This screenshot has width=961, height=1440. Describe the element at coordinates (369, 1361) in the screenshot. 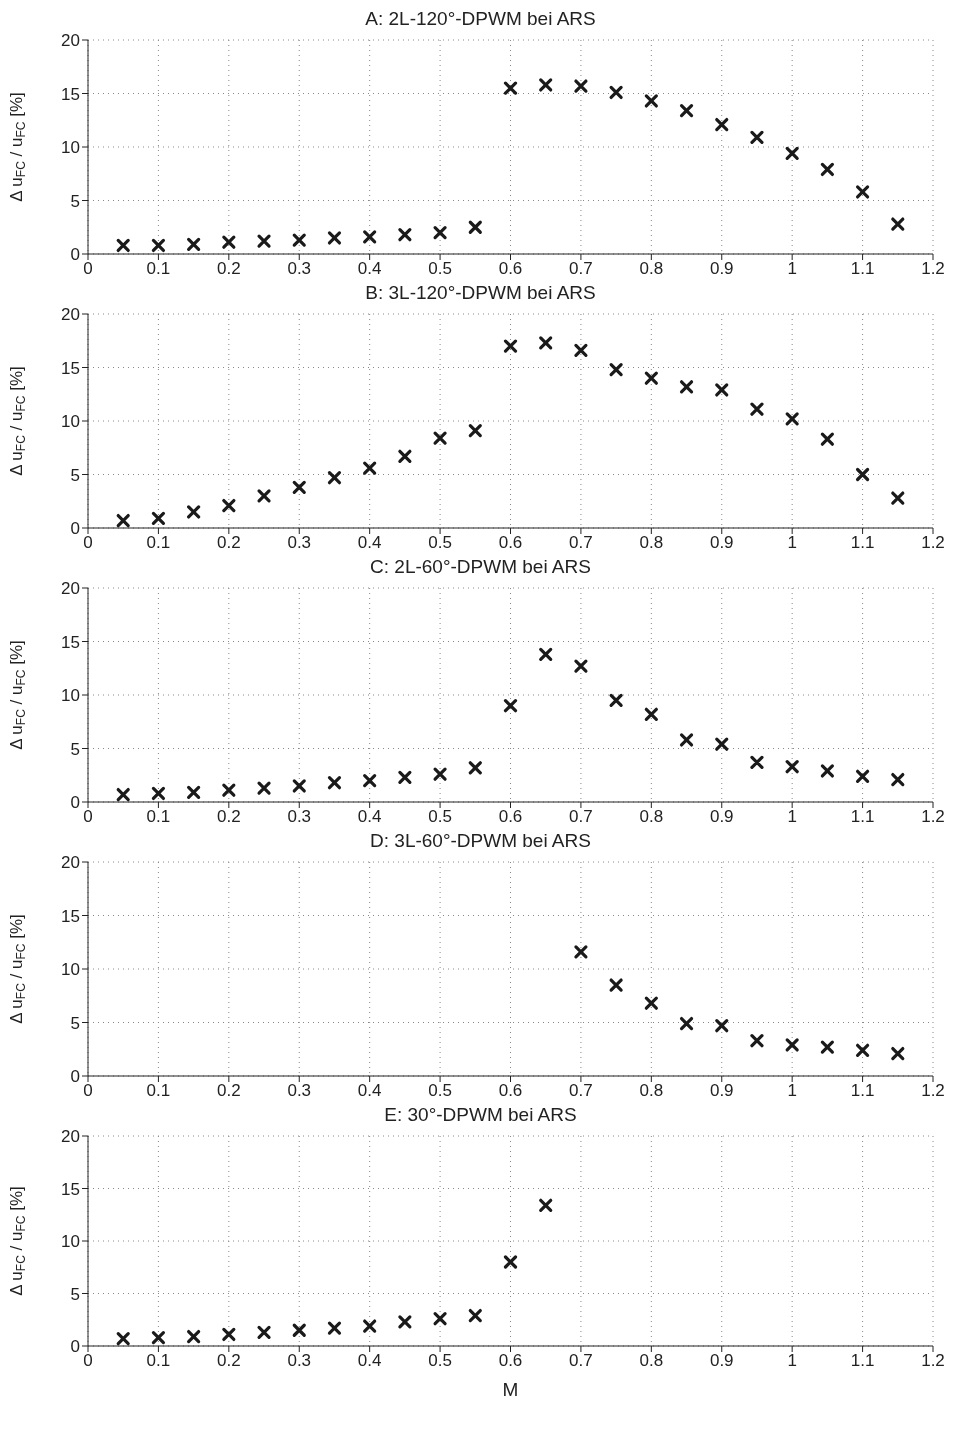

I see `x-tick-label: 0.4` at that location.